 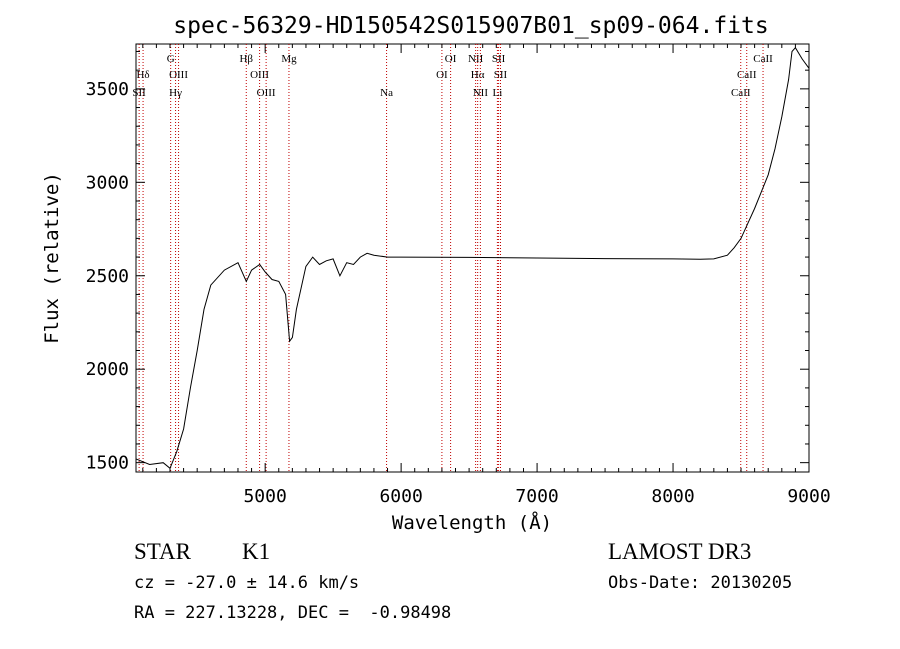 I want to click on obs-date: Obs-Date: 20130205, so click(x=700, y=583).